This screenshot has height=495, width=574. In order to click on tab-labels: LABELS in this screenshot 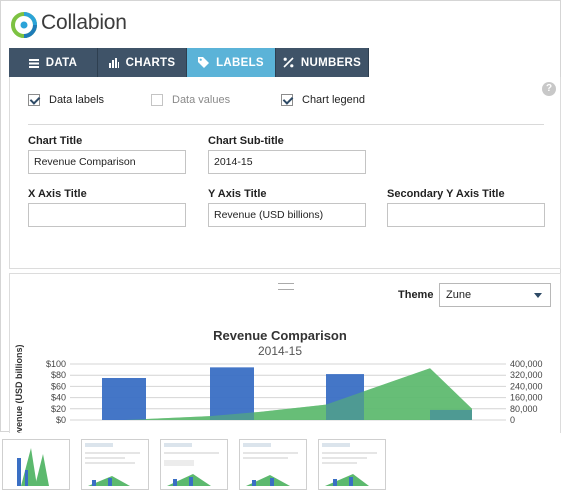, I will do `click(231, 62)`.